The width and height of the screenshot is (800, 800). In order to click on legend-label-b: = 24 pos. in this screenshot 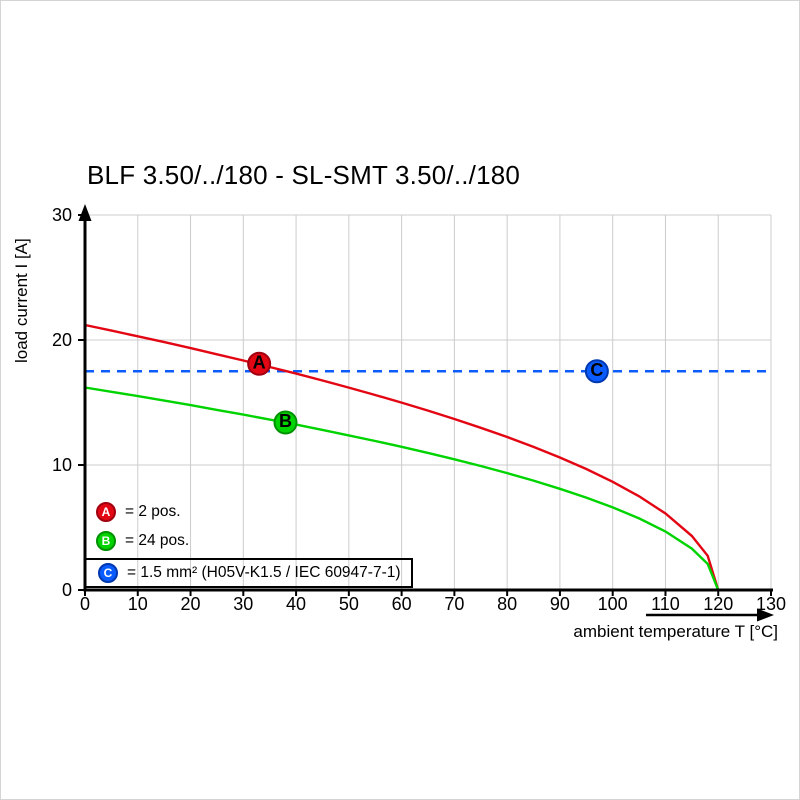, I will do `click(157, 540)`.